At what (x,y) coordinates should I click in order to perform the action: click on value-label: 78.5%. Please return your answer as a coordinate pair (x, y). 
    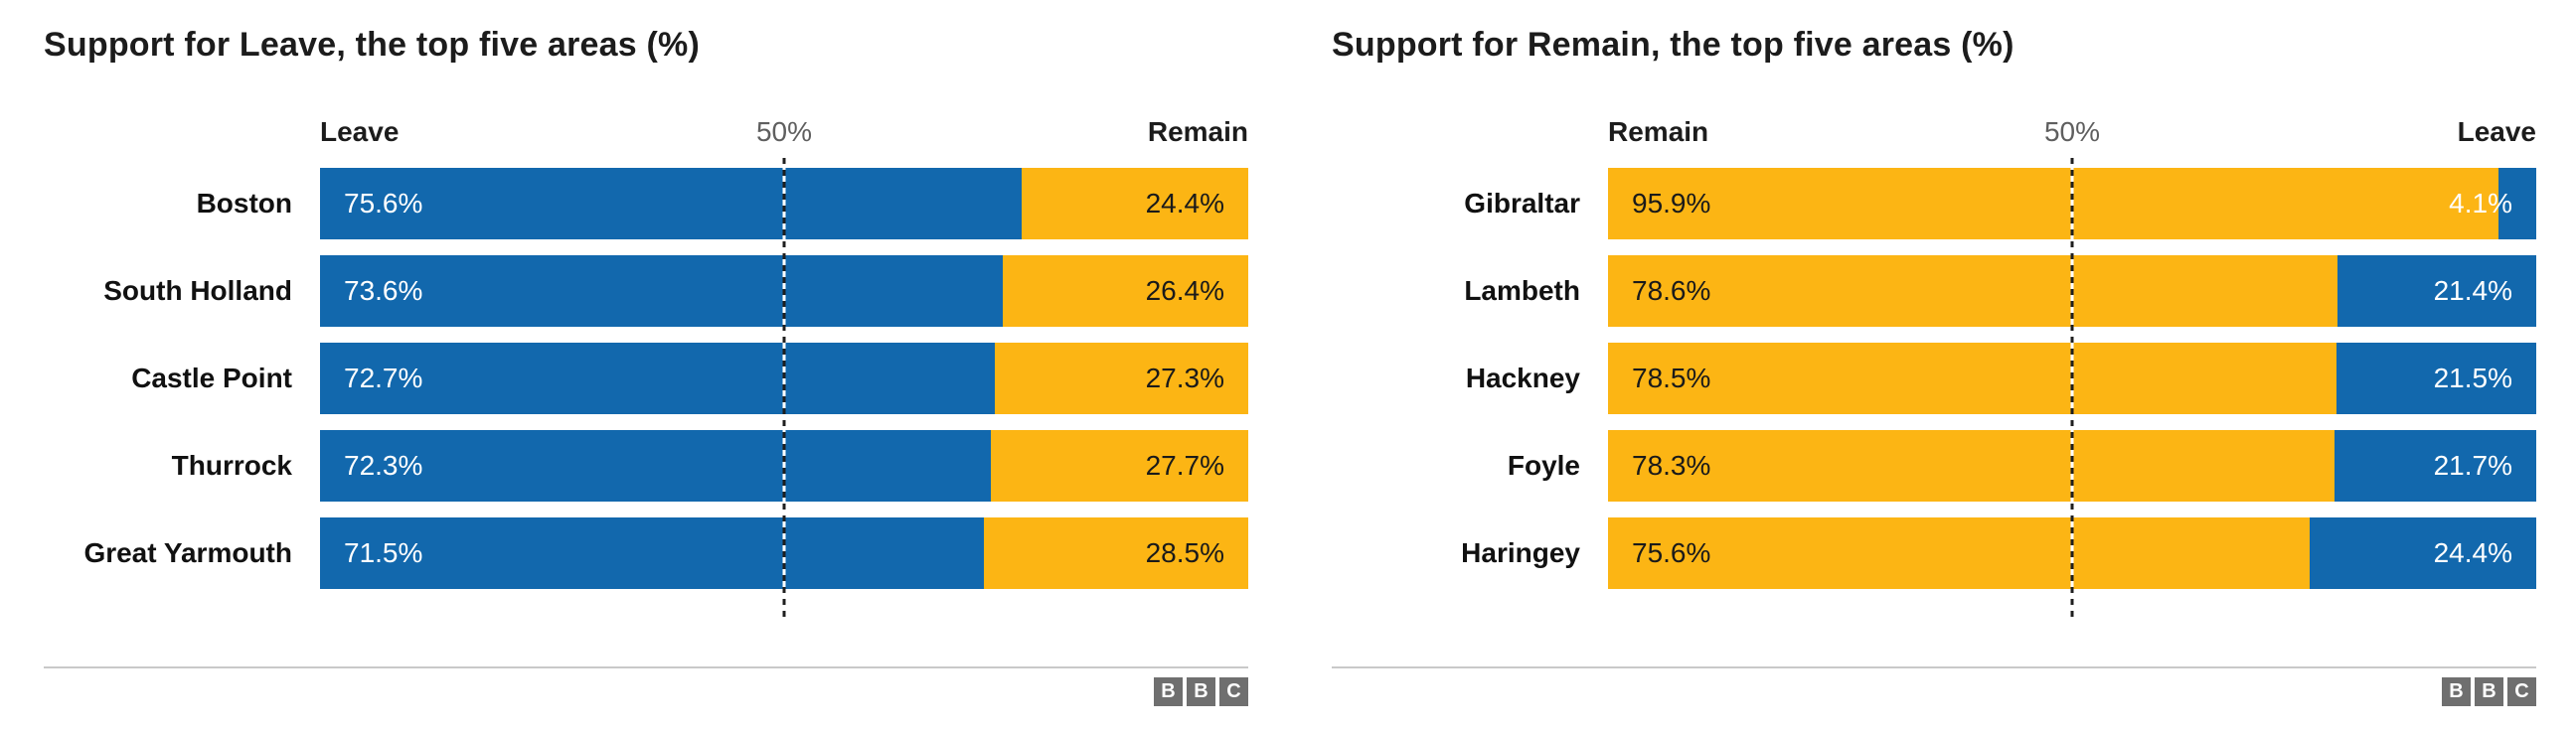
    Looking at the image, I should click on (1671, 378).